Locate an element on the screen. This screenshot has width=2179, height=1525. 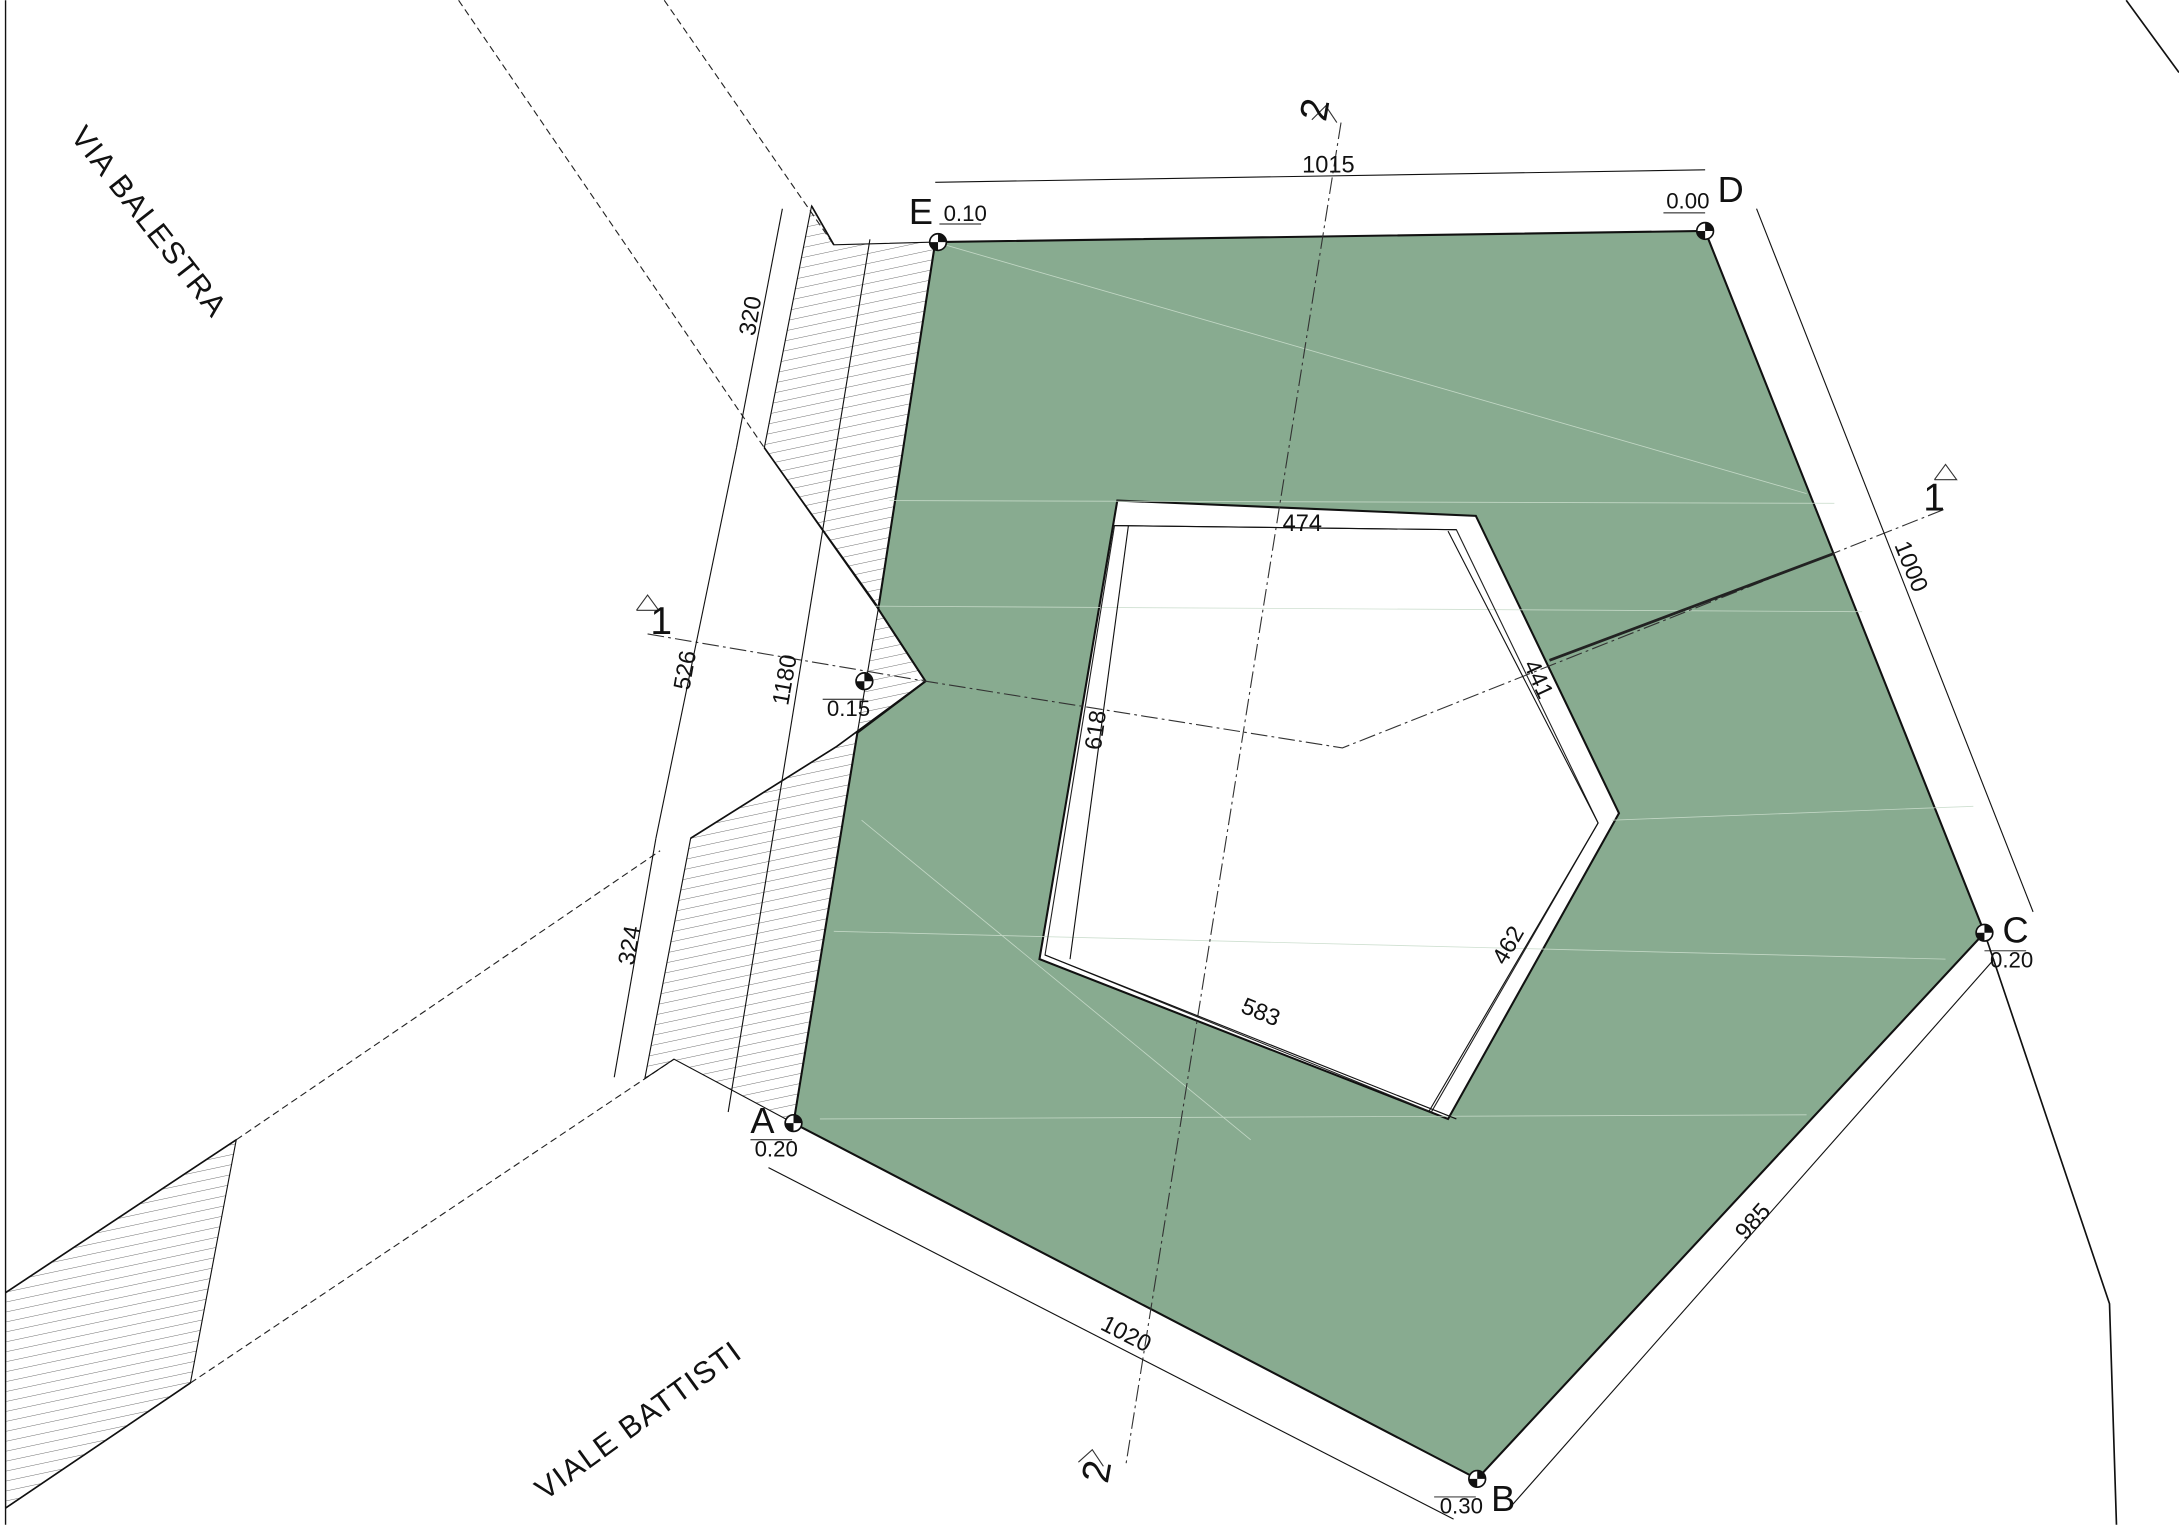
section-label-2-bottom: 2 is located at coordinates (1097, 1471).